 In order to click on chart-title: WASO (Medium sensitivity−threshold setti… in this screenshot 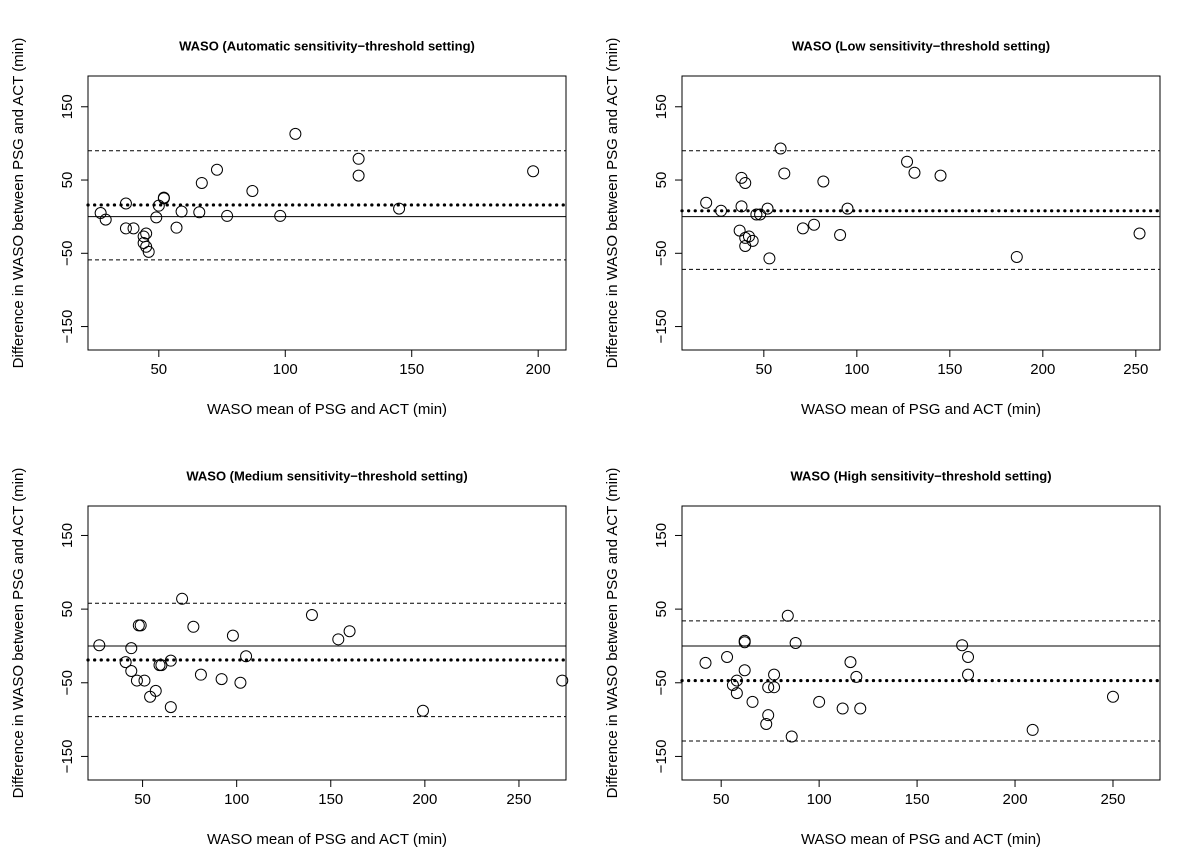, I will do `click(326, 475)`.